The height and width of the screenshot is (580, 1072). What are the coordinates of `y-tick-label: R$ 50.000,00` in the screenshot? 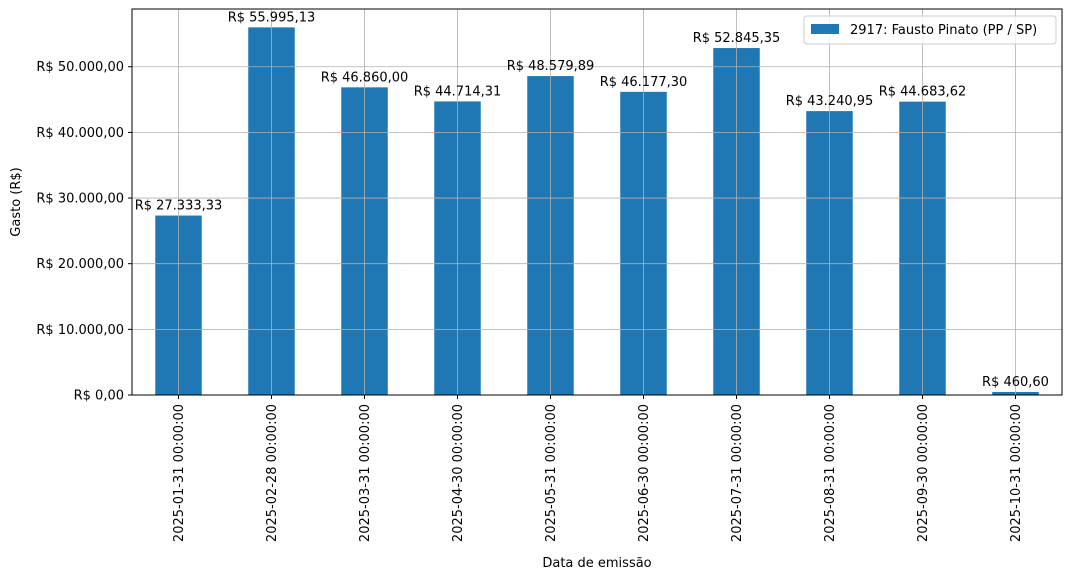 It's located at (80, 67).